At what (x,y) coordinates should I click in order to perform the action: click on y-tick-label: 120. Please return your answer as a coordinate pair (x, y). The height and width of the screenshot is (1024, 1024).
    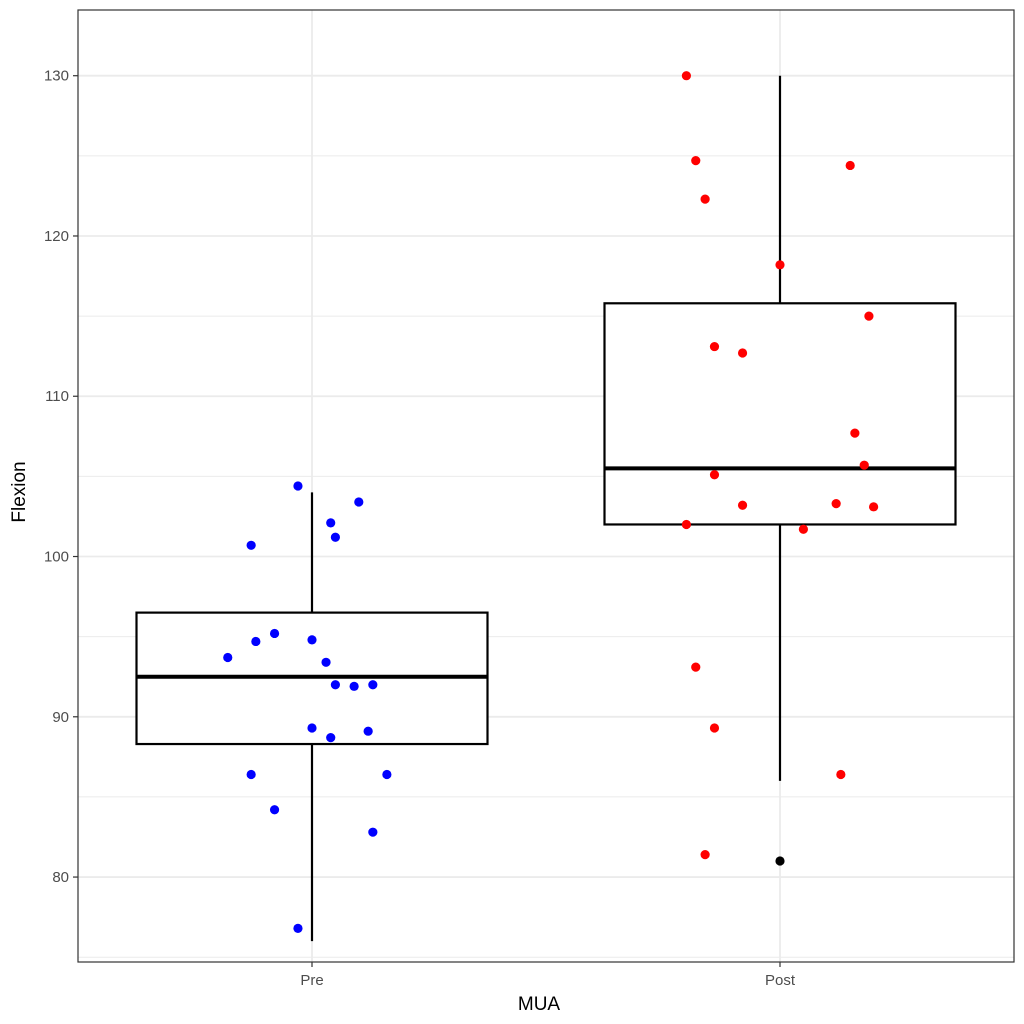
    Looking at the image, I should click on (56, 236).